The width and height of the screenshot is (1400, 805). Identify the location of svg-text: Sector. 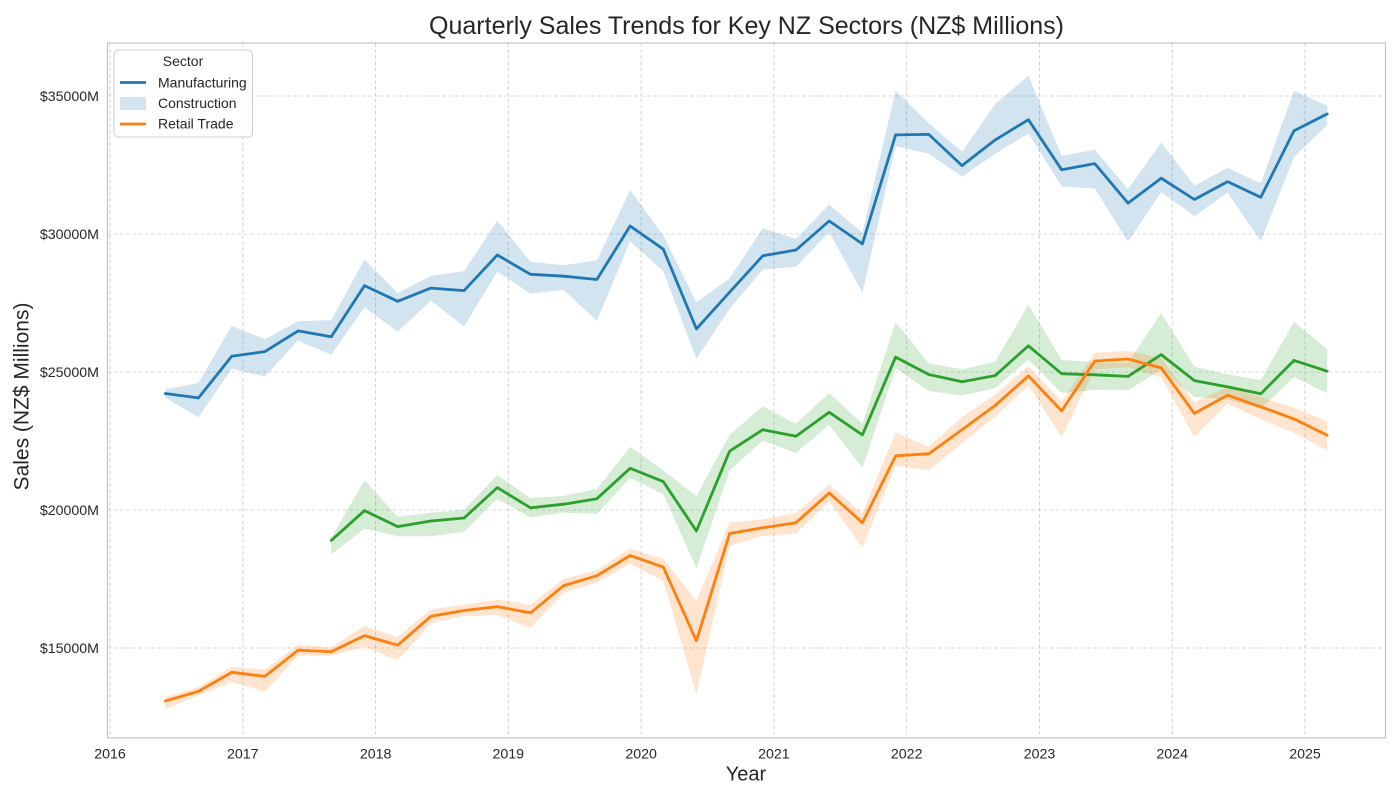
(183, 61).